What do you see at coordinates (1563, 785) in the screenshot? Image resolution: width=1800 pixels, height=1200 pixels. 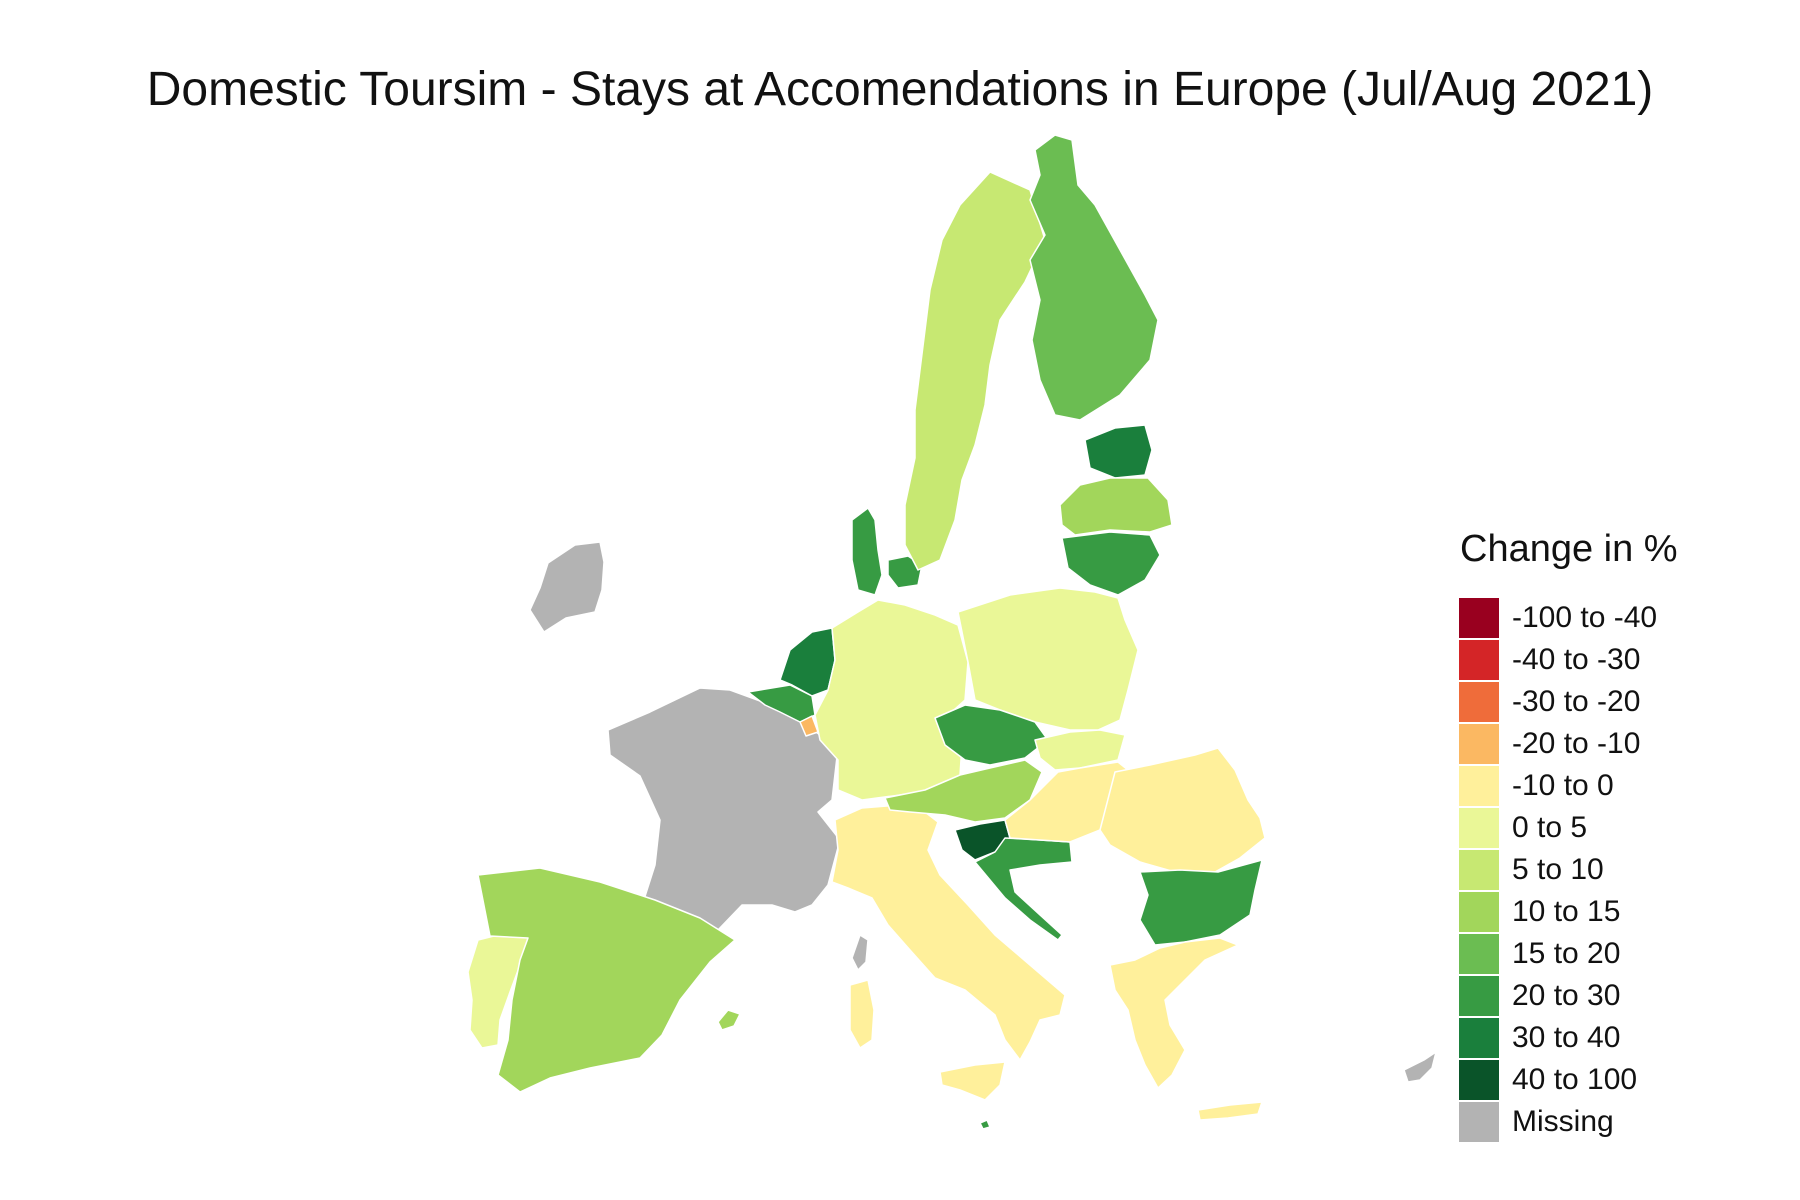 I see `legend-label: -10 to 0` at bounding box center [1563, 785].